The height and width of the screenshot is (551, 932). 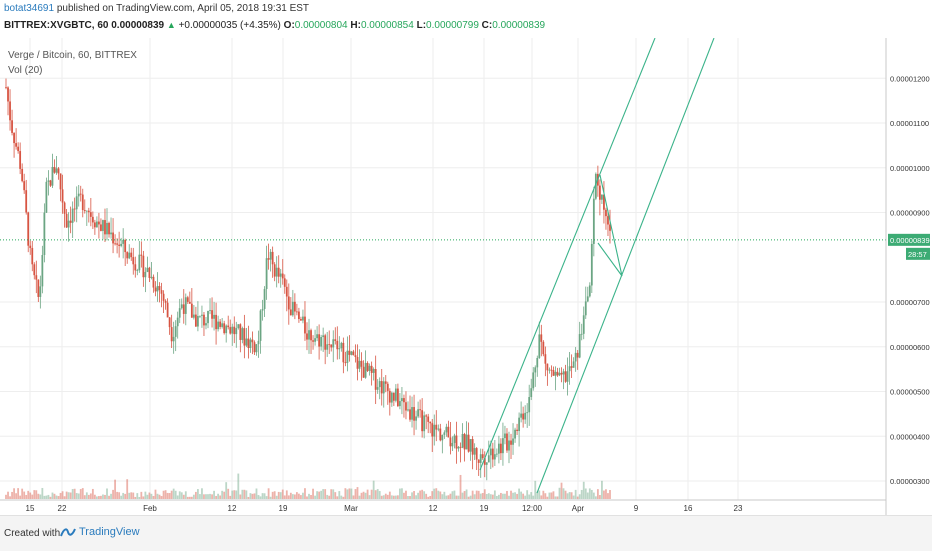 What do you see at coordinates (100, 532) in the screenshot?
I see `tradingview-brand: TradingView` at bounding box center [100, 532].